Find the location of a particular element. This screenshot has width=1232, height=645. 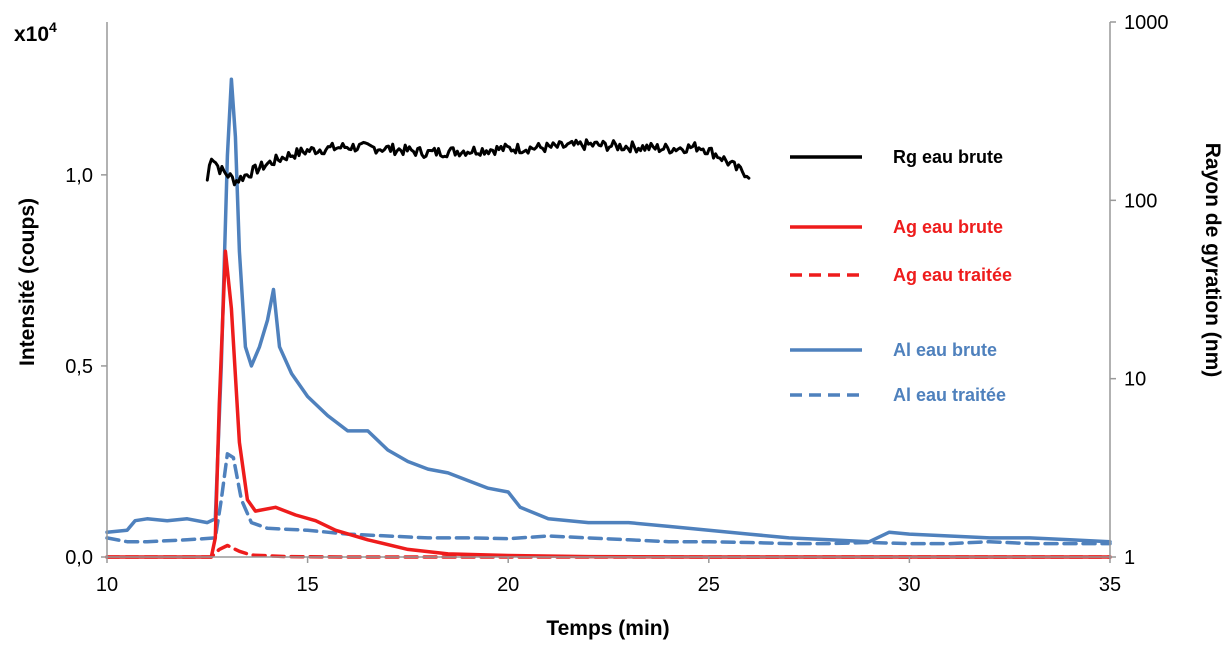

x-tick-label: 30 is located at coordinates (909, 585).